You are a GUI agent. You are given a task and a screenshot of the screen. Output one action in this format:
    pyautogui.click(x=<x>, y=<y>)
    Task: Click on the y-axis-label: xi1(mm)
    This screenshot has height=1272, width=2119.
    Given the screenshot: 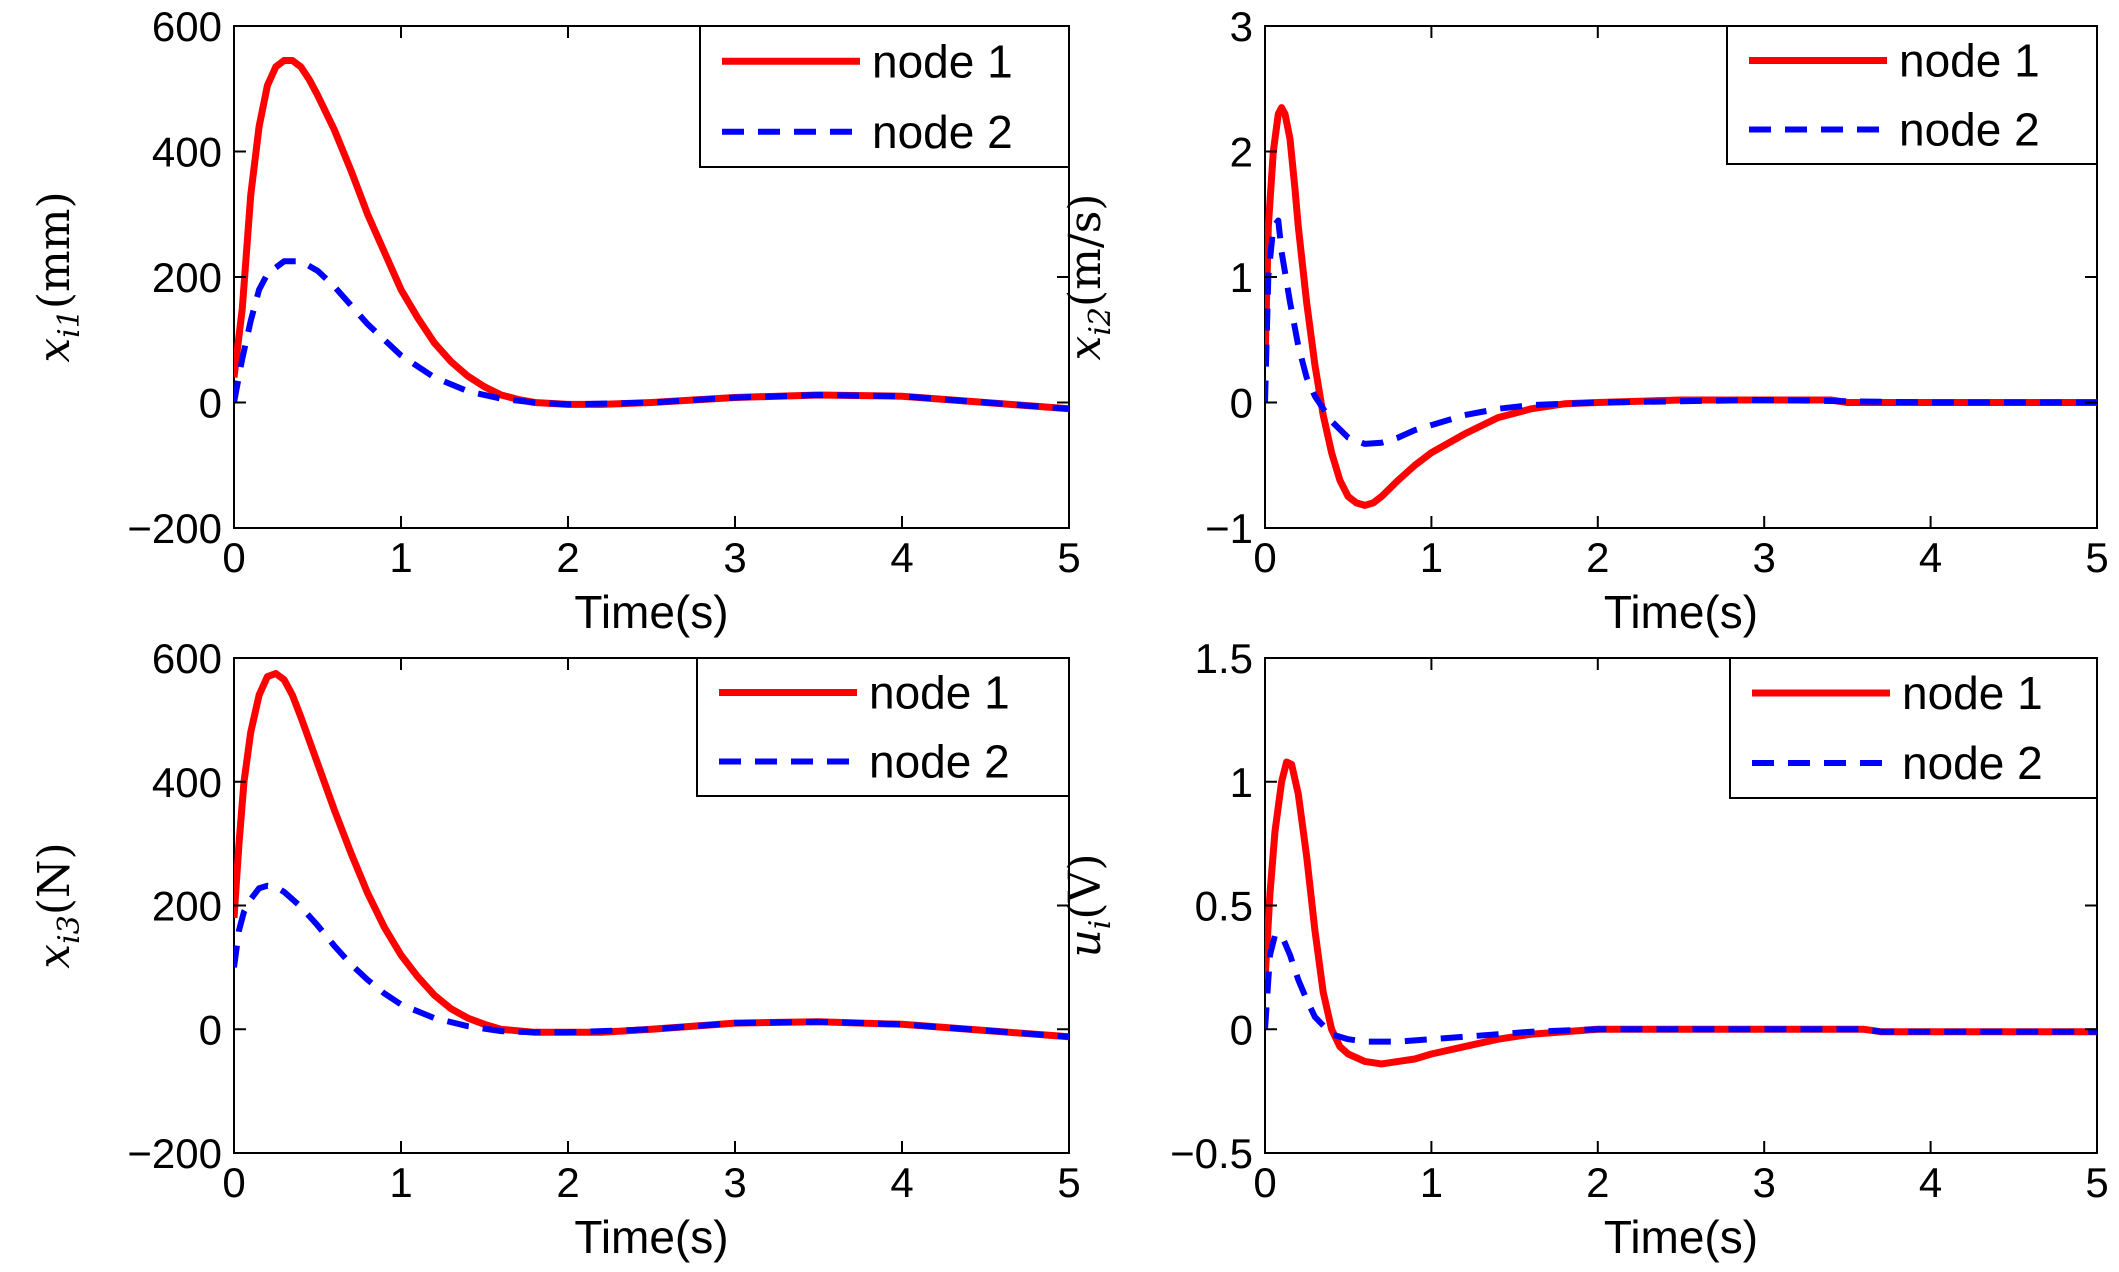 What is the action you would take?
    pyautogui.click(x=58, y=276)
    